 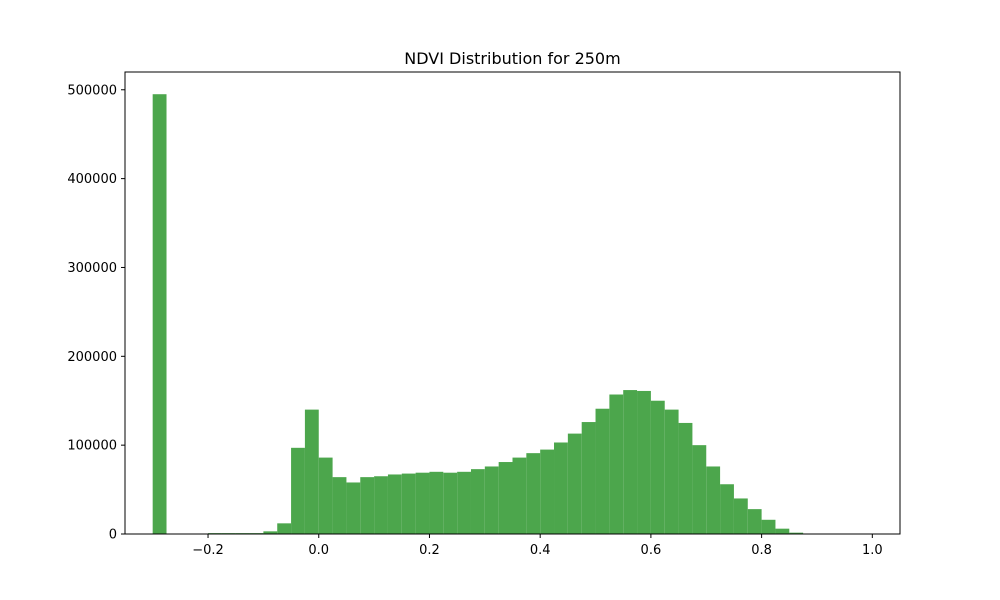 I want to click on y-tick-label: 500000, so click(x=92, y=90).